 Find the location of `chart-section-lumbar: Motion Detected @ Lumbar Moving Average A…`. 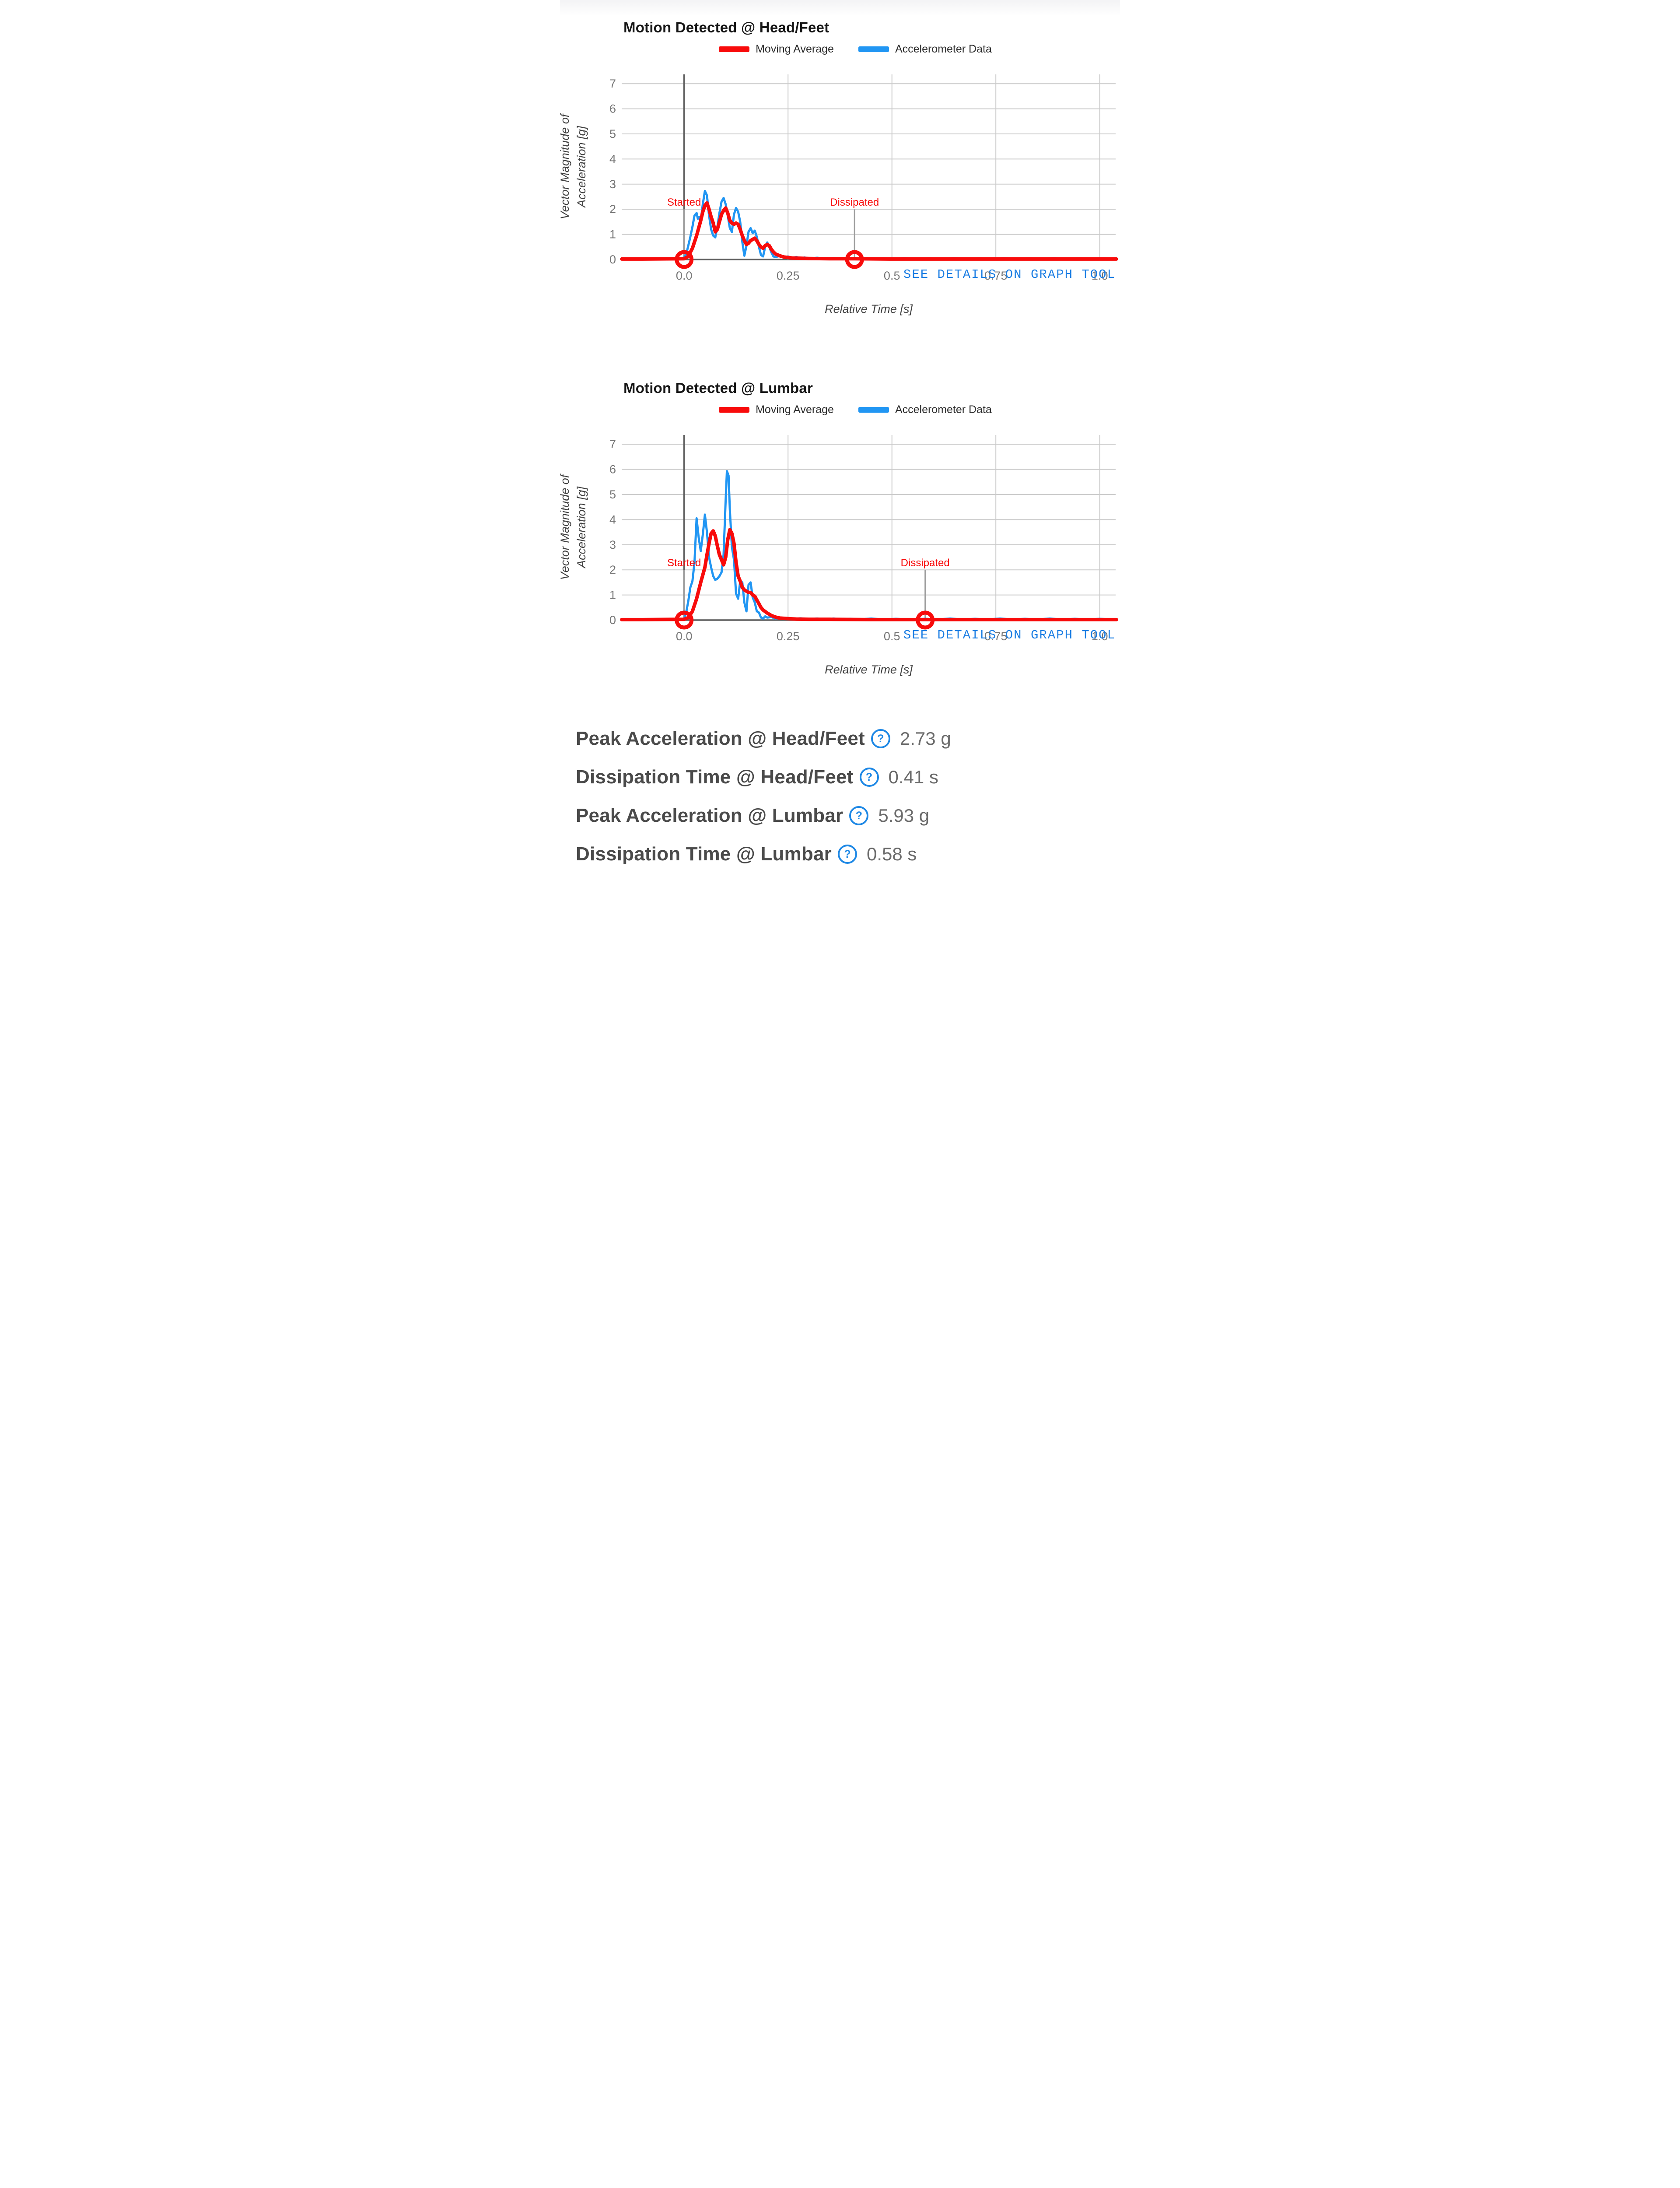

chart-section-lumbar: Motion Detected @ Lumbar Moving Average A… is located at coordinates (840, 540).